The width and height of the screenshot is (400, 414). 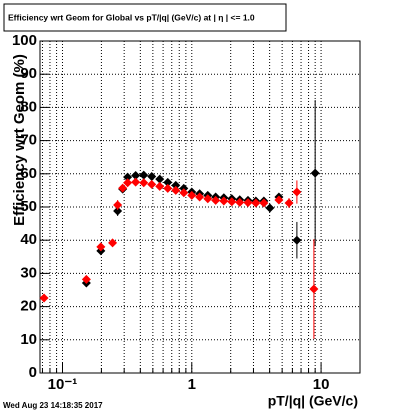 What do you see at coordinates (313, 401) in the screenshot?
I see `x-axis-label: pT/|q| (GeV/c)` at bounding box center [313, 401].